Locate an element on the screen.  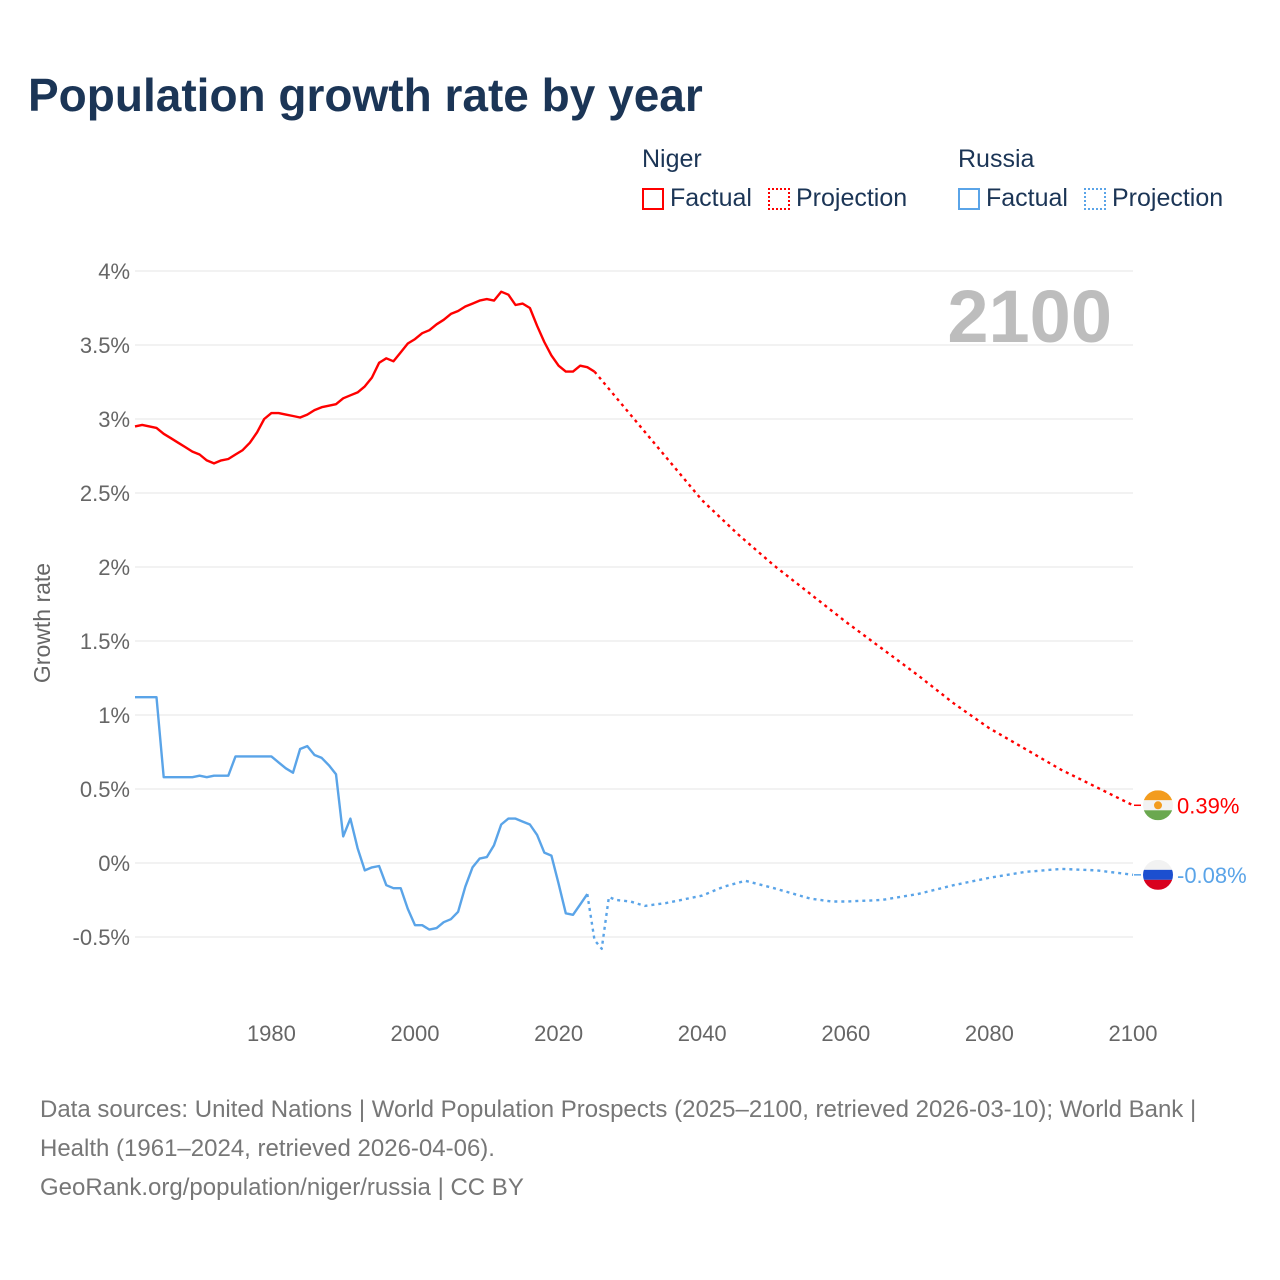
legend-niger-projection: Projection is located at coordinates (837, 198).